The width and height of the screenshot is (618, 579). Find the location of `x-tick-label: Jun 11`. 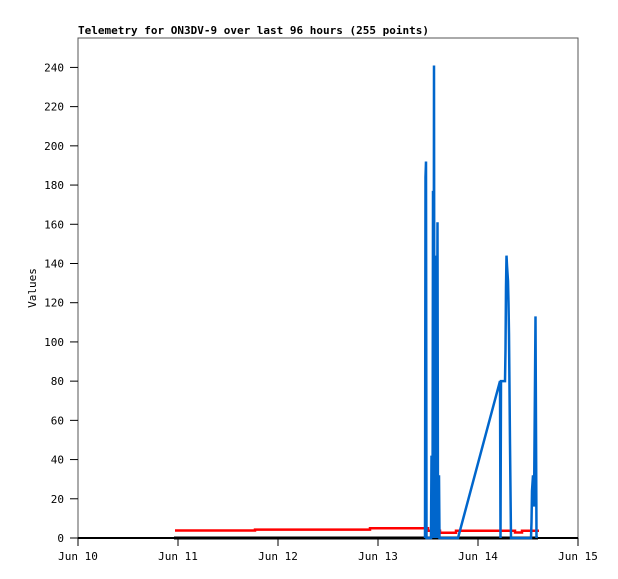

x-tick-label: Jun 11 is located at coordinates (178, 556).